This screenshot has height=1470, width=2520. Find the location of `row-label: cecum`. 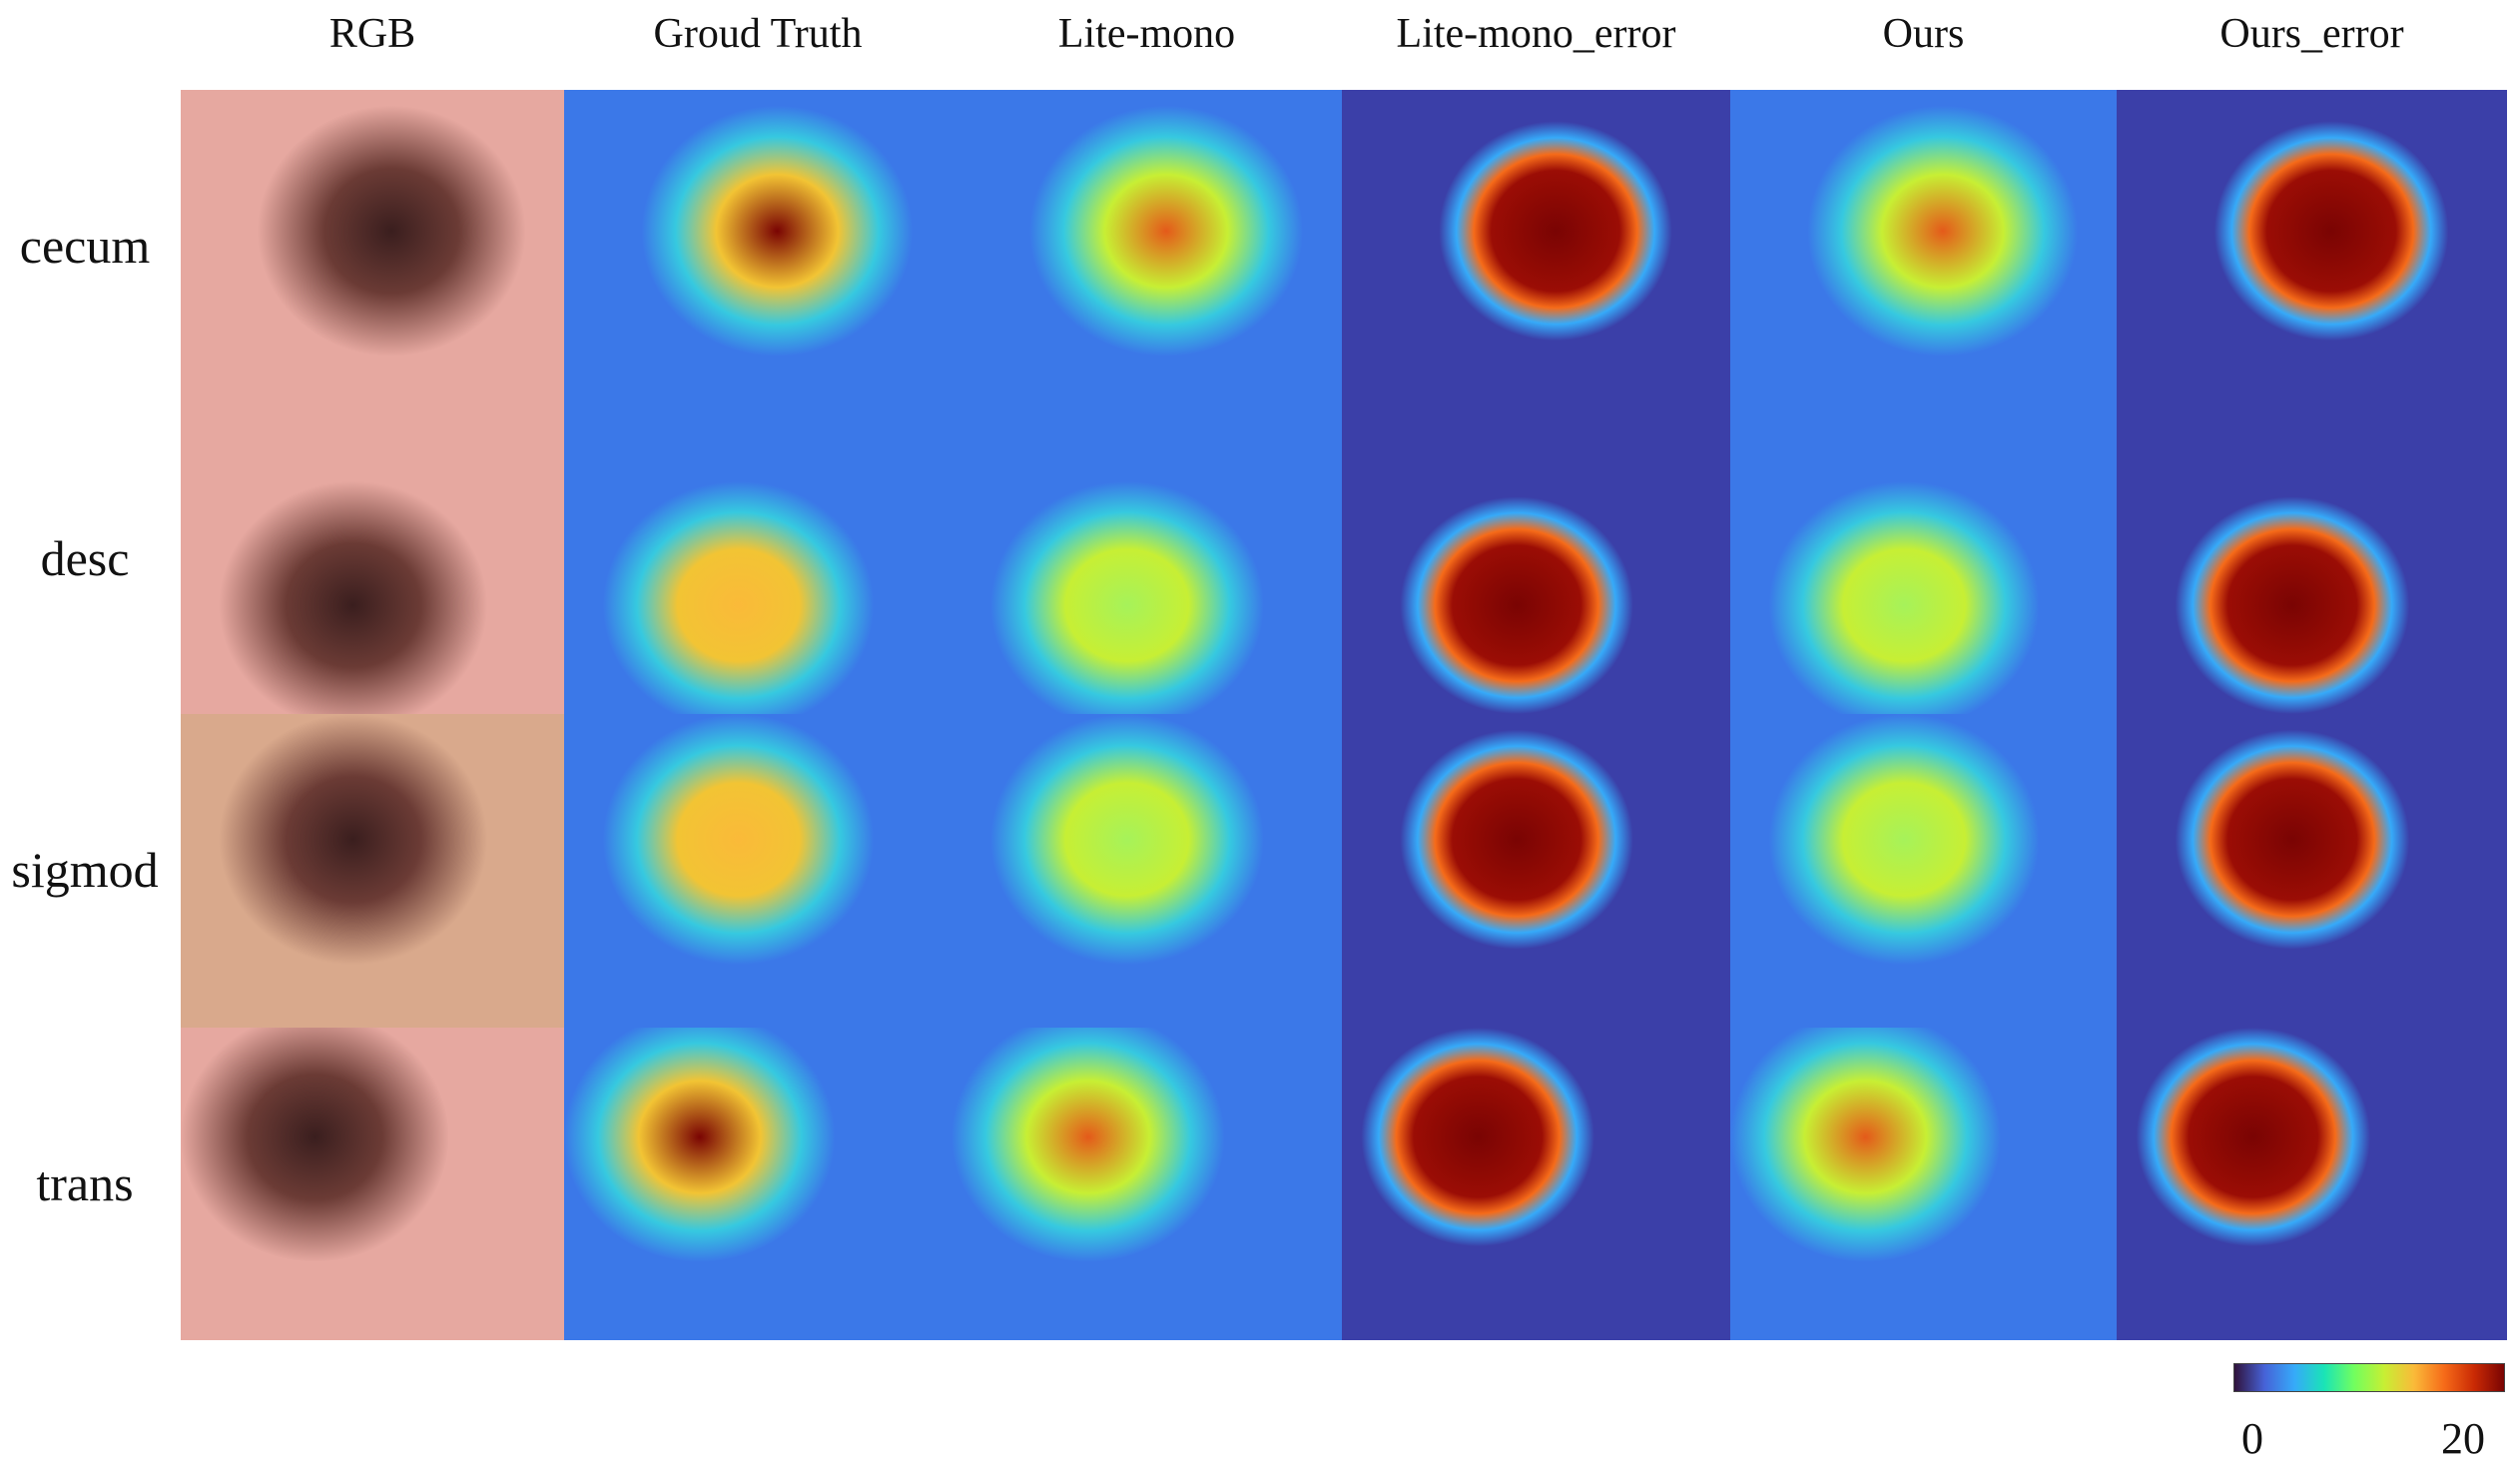

row-label: cecum is located at coordinates (85, 246).